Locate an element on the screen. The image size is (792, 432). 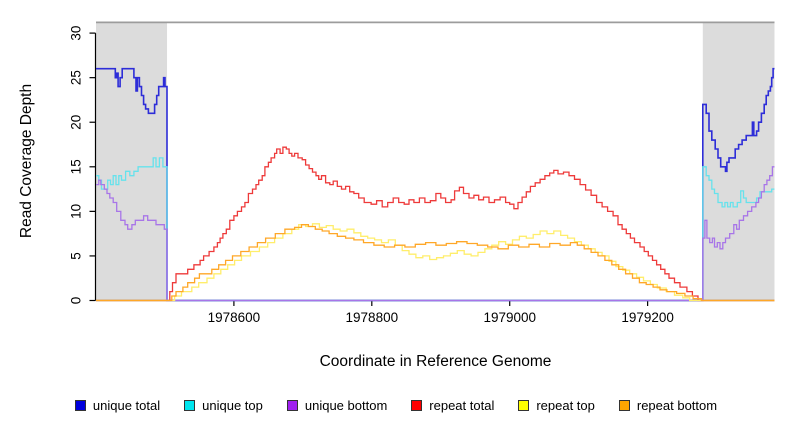
y-tick-label: 10 is located at coordinates (76, 211).